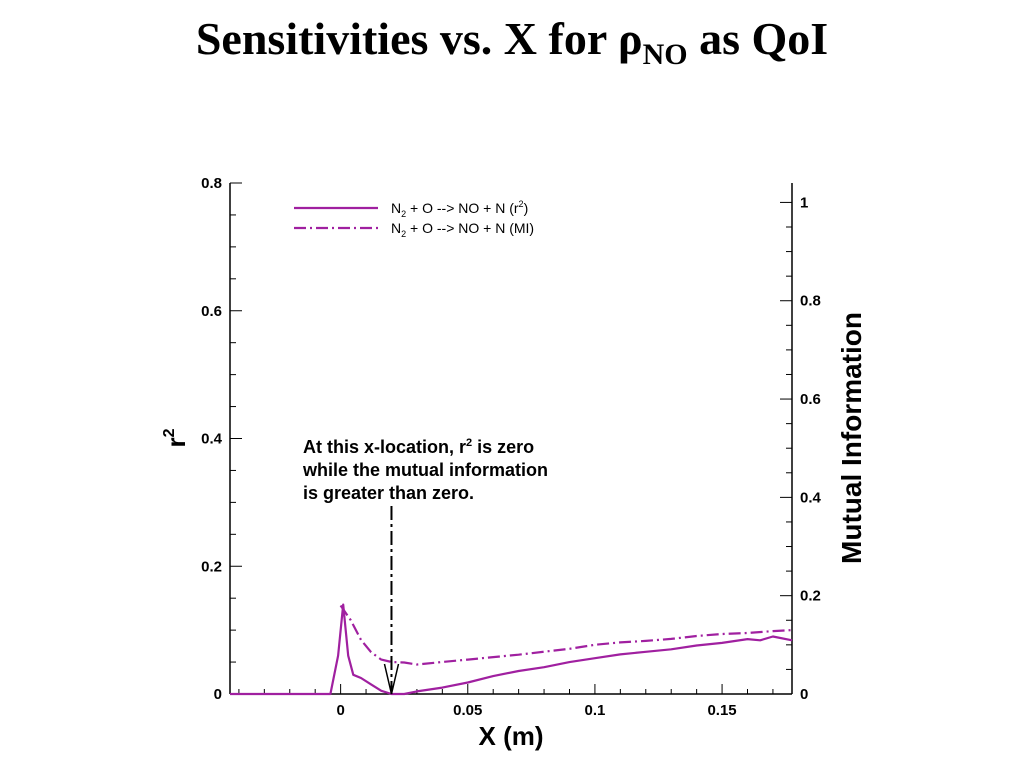 The image size is (1024, 768). Describe the element at coordinates (211, 566) in the screenshot. I see `y-left-tick-label: 0.2` at that location.